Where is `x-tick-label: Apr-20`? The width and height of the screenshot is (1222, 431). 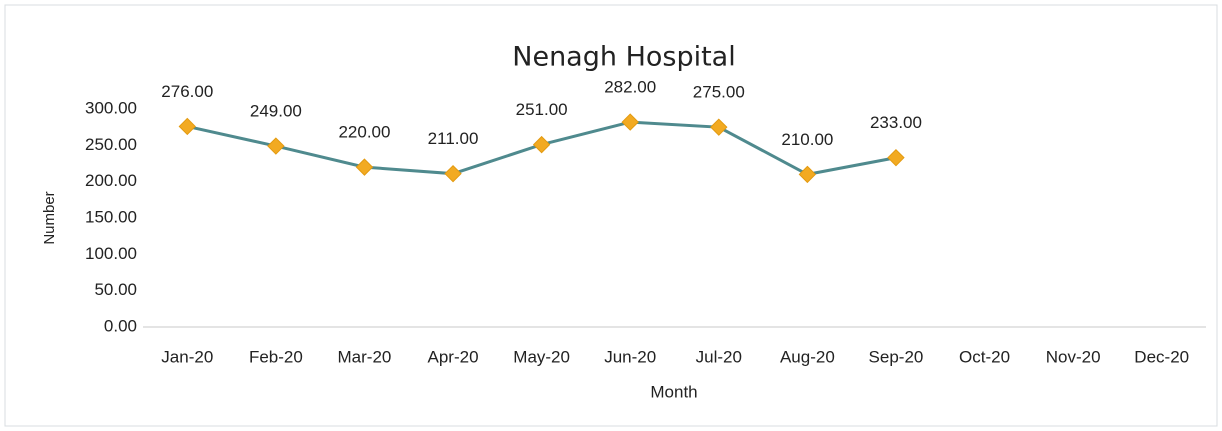
x-tick-label: Apr-20 is located at coordinates (453, 356).